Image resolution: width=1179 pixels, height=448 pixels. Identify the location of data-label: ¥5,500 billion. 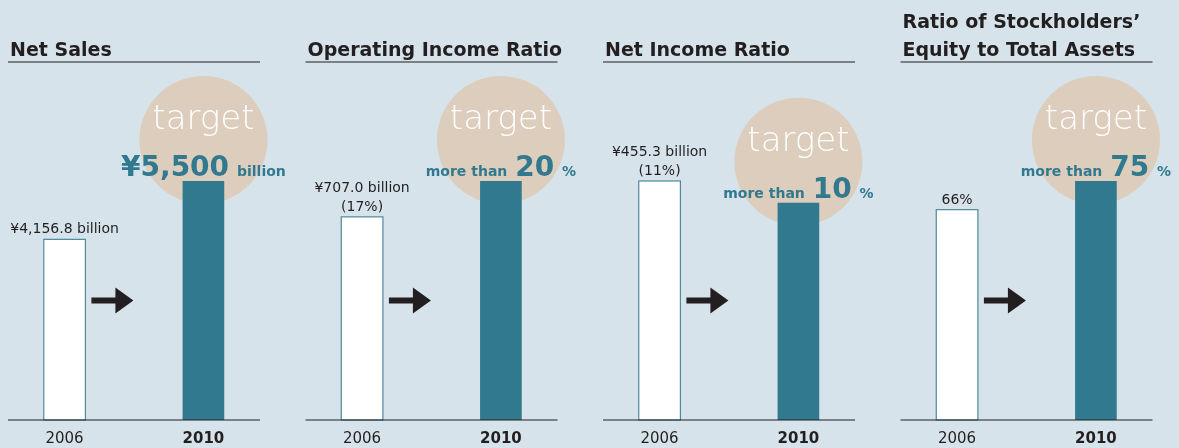
(203, 166).